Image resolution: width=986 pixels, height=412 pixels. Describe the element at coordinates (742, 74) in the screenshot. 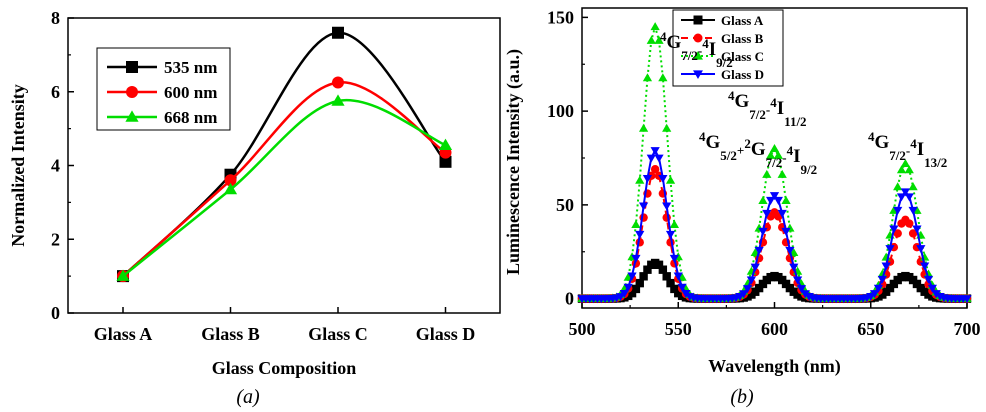

I see `legend-label-b: Glass D` at that location.